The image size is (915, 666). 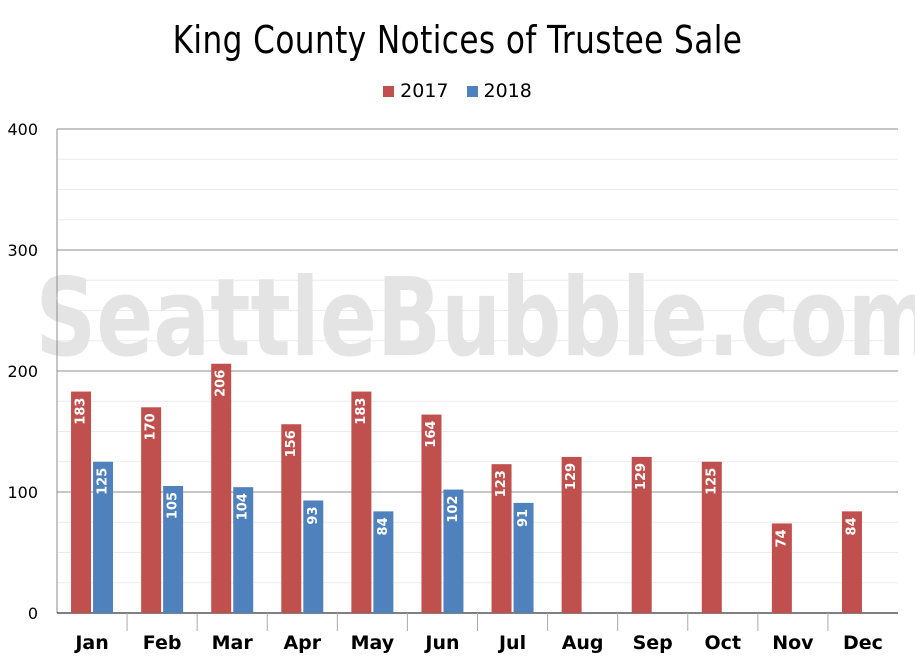 What do you see at coordinates (781, 538) in the screenshot?
I see `data-label: 74` at bounding box center [781, 538].